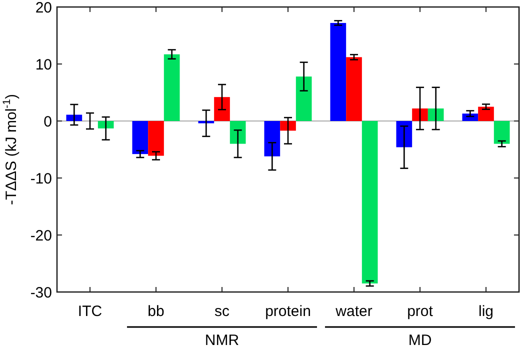 This screenshot has width=520, height=349. Describe the element at coordinates (156, 311) in the screenshot. I see `x-tick-label: bb` at that location.